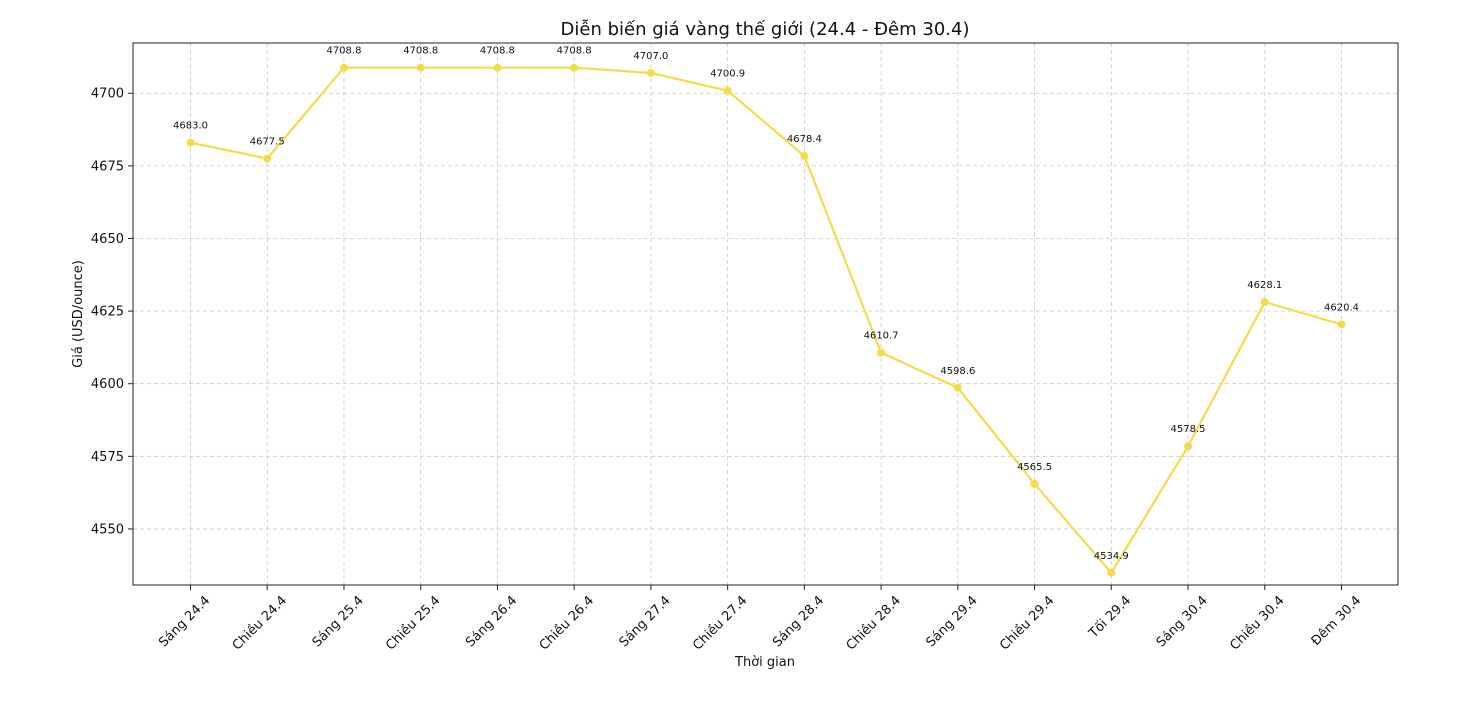 The image size is (1462, 708). What do you see at coordinates (107, 94) in the screenshot?
I see `y-tick-label: 4700` at bounding box center [107, 94].